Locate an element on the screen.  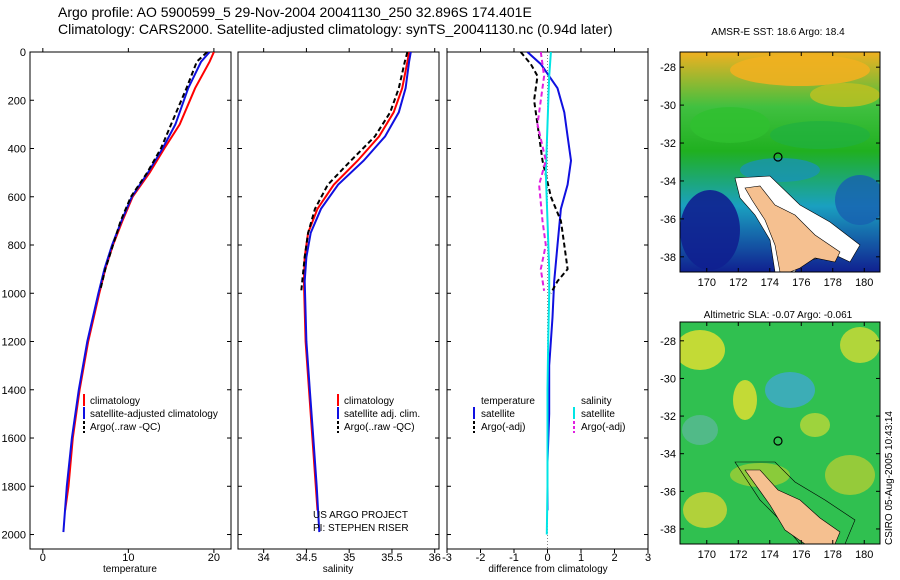
x-tick-label: 35 is located at coordinates (349, 558).